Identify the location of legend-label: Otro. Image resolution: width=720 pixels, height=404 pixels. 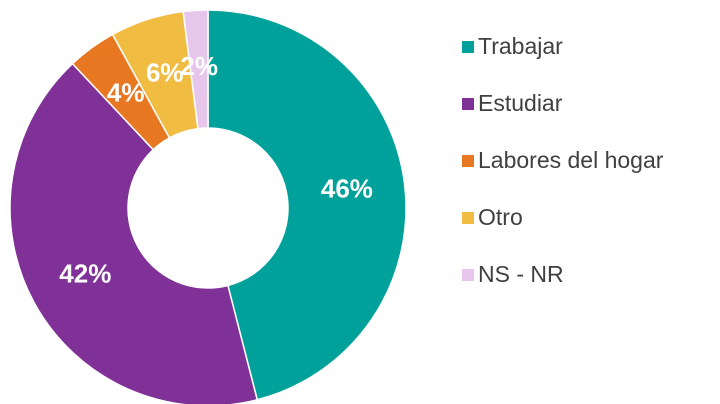
(500, 217).